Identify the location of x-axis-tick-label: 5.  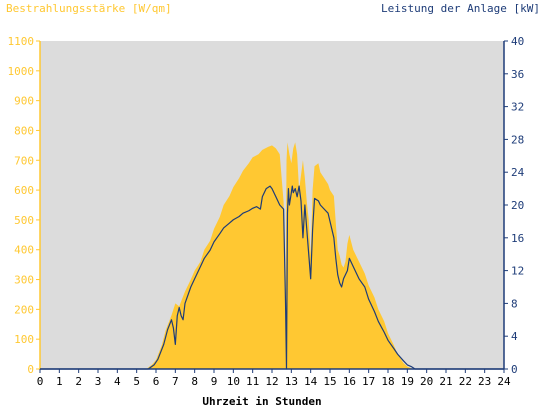
(136, 381).